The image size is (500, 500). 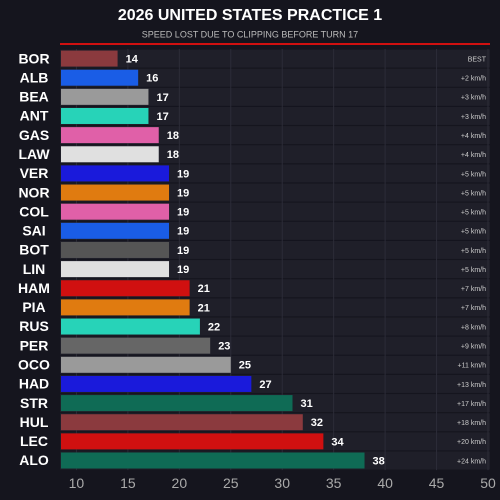 What do you see at coordinates (473, 347) in the screenshot?
I see `delta-label: +9 km/h` at bounding box center [473, 347].